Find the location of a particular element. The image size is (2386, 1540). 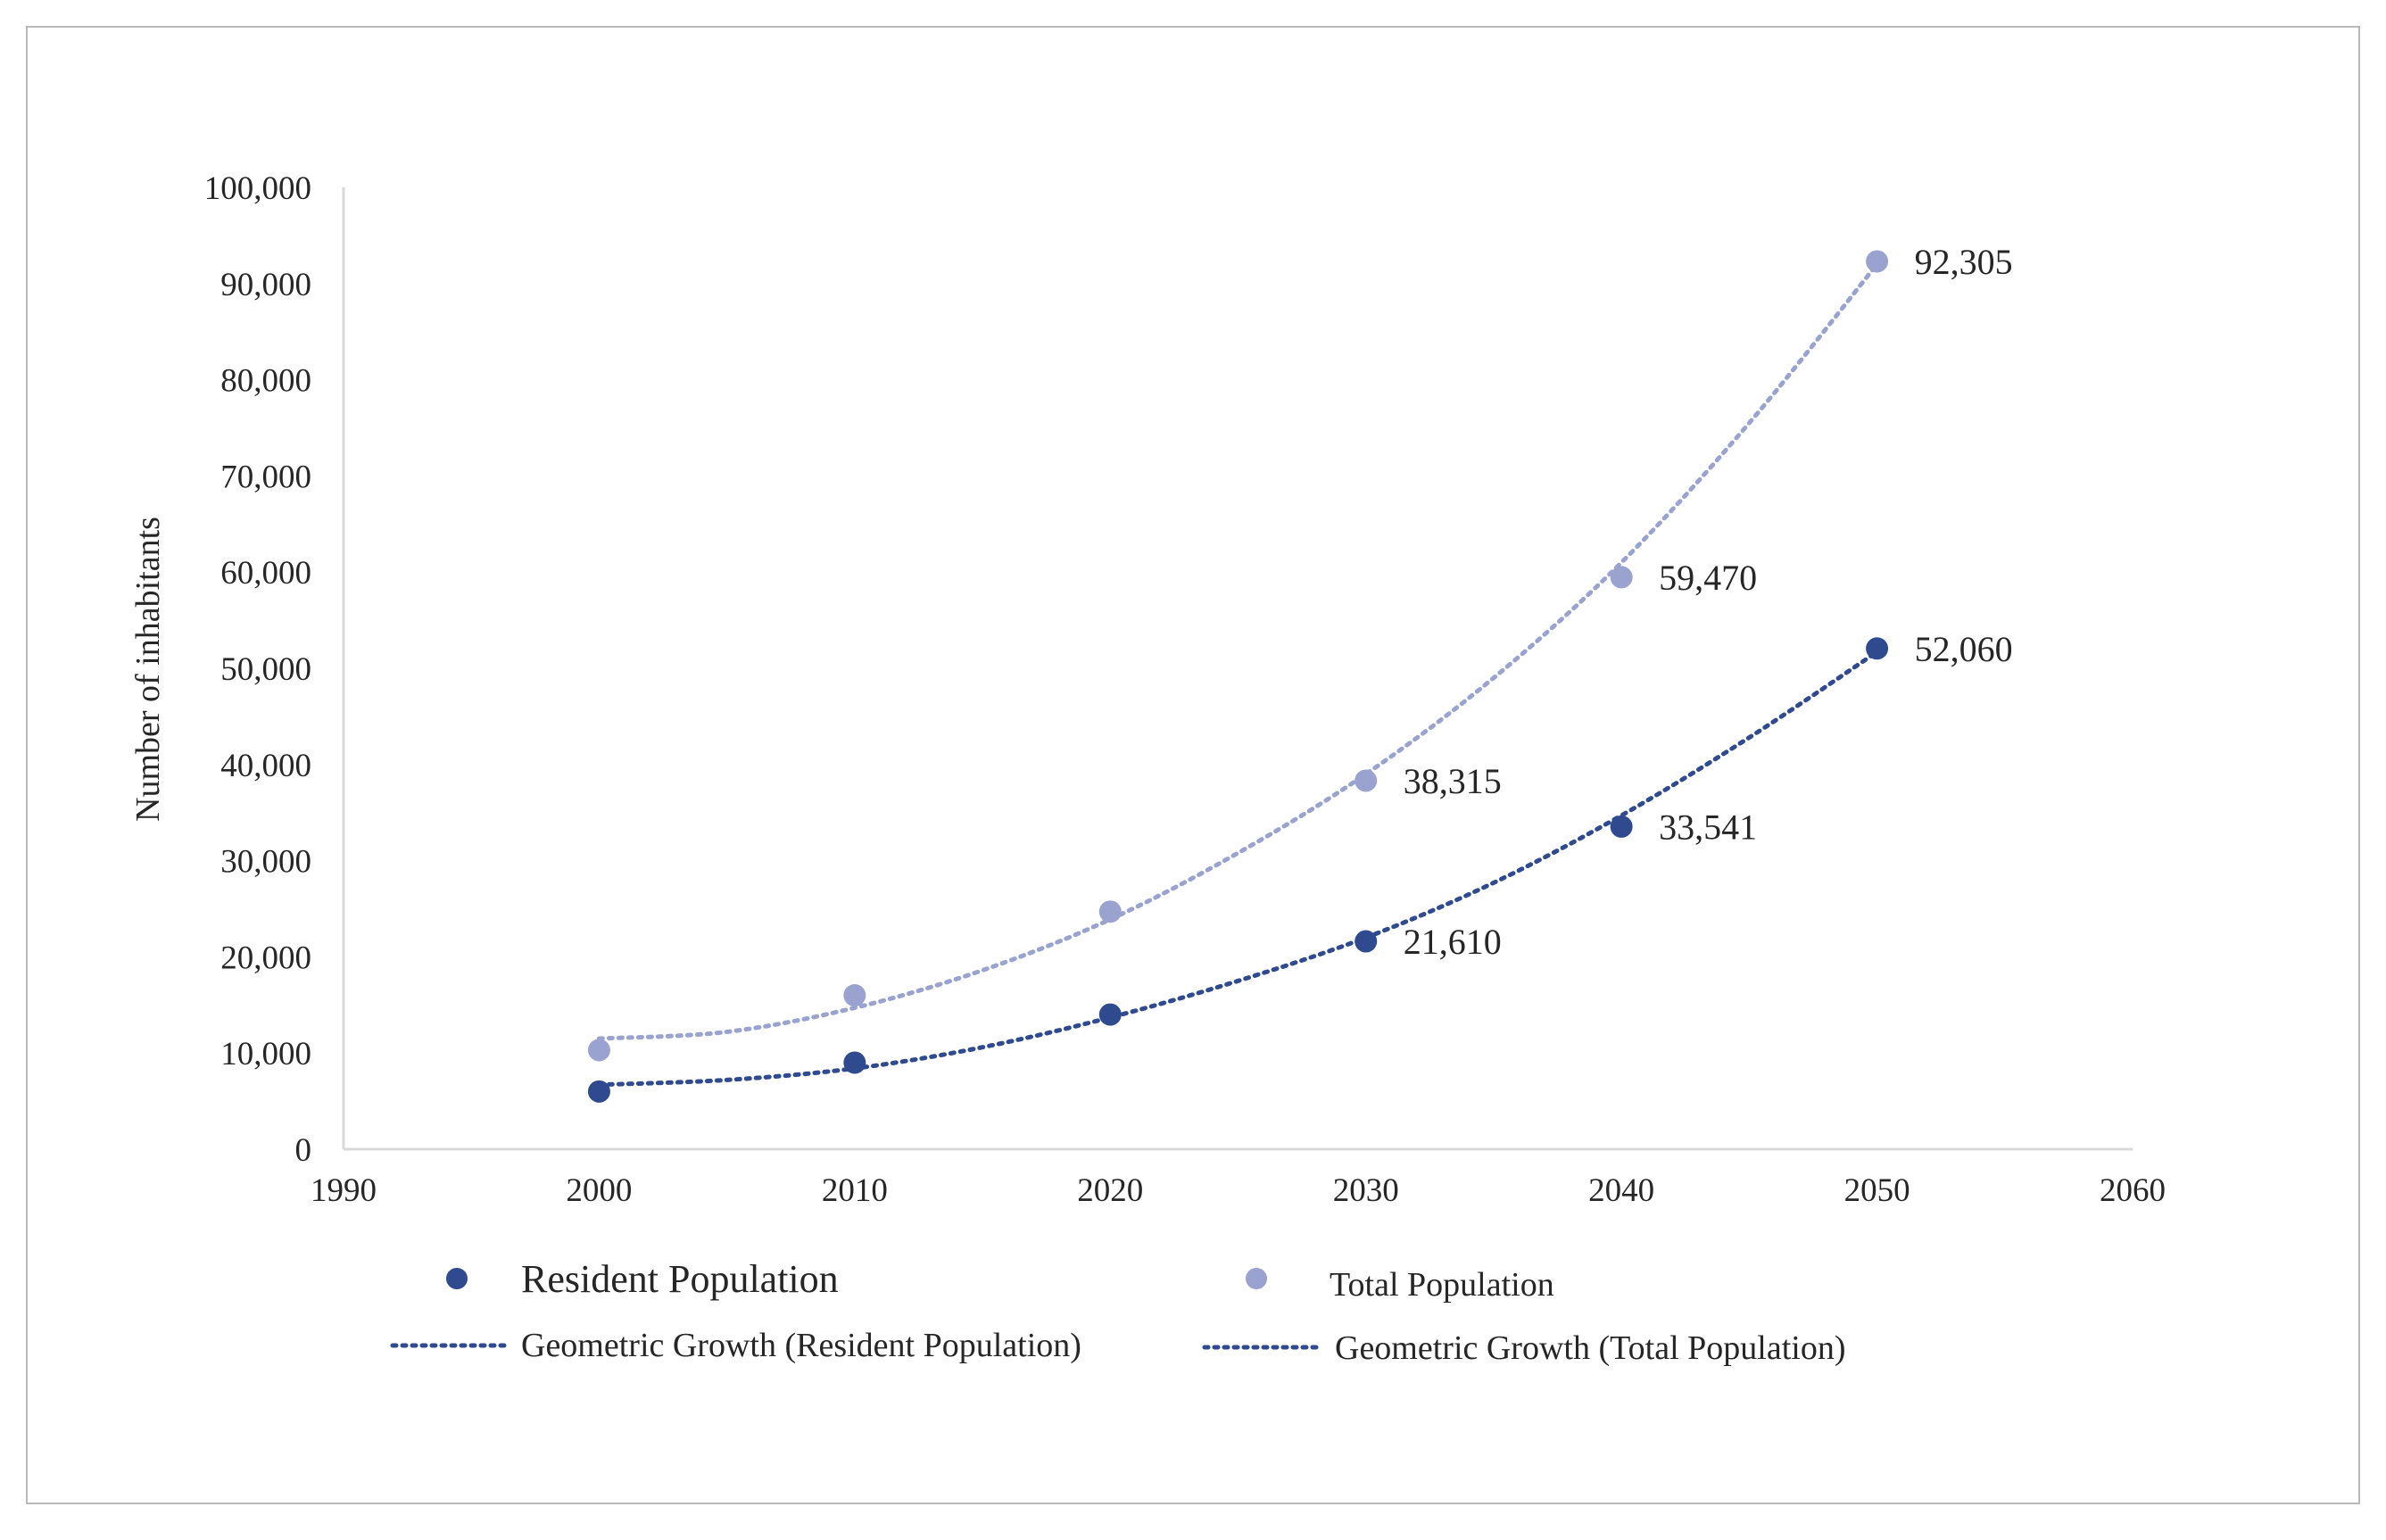

y-tick-label-10000: 10,000 is located at coordinates (265, 1054).